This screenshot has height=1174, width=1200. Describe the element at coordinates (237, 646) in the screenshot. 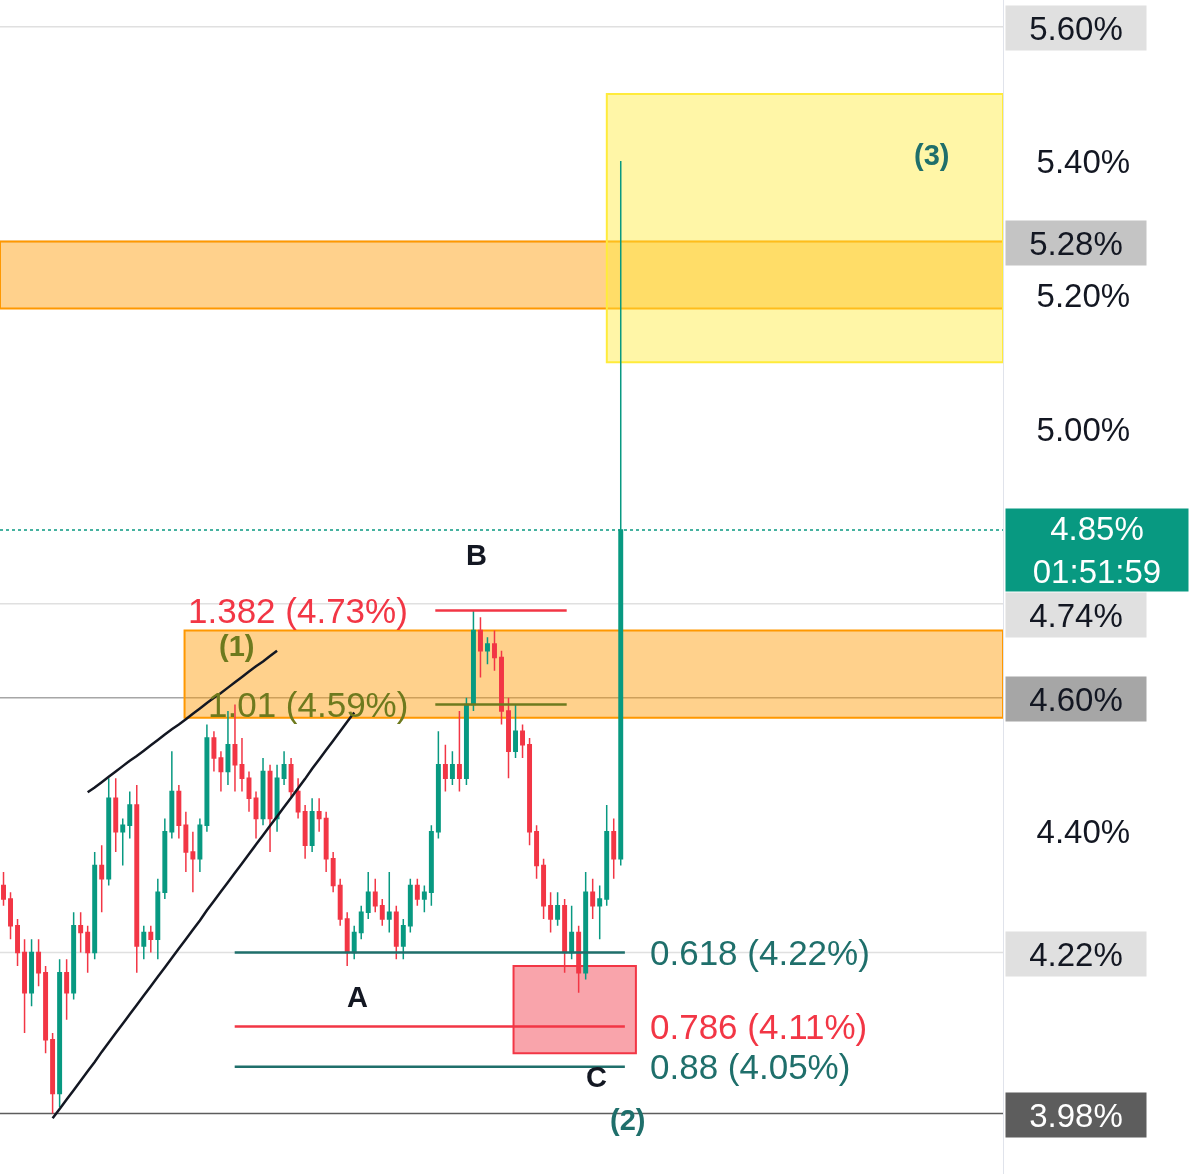

I see `annotation: (1)` at that location.